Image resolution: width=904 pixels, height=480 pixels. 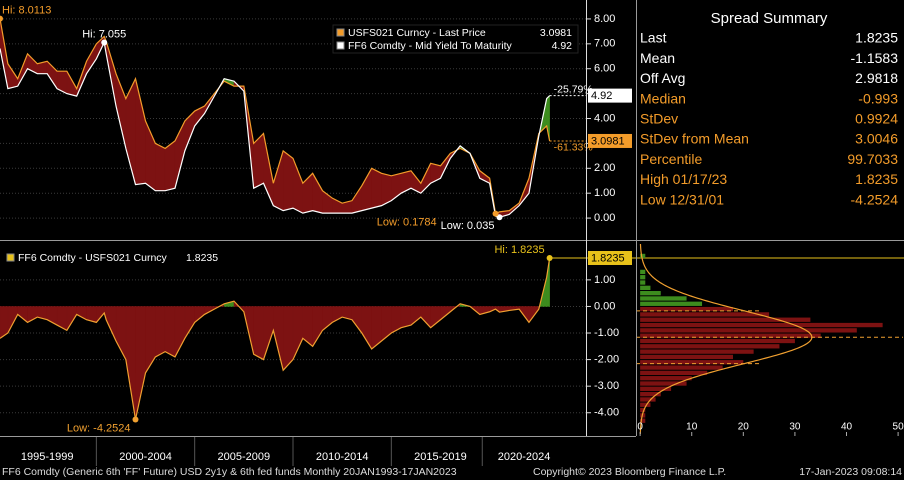 I want to click on x-tick-label: 1995-1999, so click(x=47, y=457).